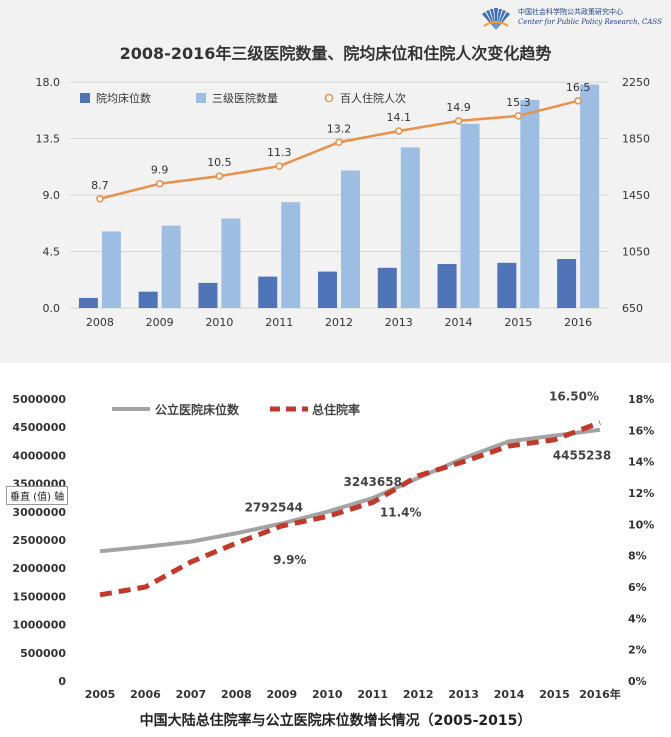 Image resolution: width=671 pixels, height=737 pixels. I want to click on logo-name-en: Center for Public Policy Research, CASS, so click(590, 22).